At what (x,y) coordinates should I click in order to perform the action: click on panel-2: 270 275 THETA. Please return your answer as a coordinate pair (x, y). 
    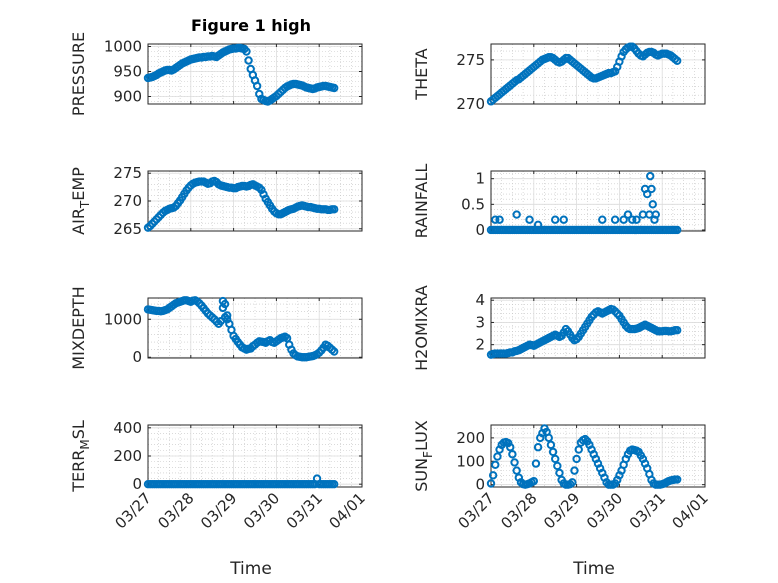
    Looking at the image, I should click on (559, 77).